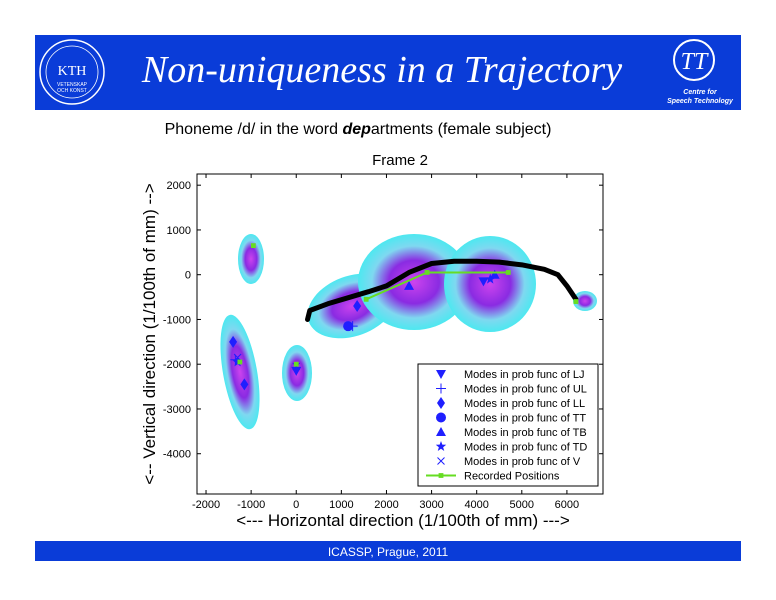 Image resolution: width=776 pixels, height=600 pixels. What do you see at coordinates (206, 505) in the screenshot?
I see `x-tick-label: -2000` at bounding box center [206, 505].